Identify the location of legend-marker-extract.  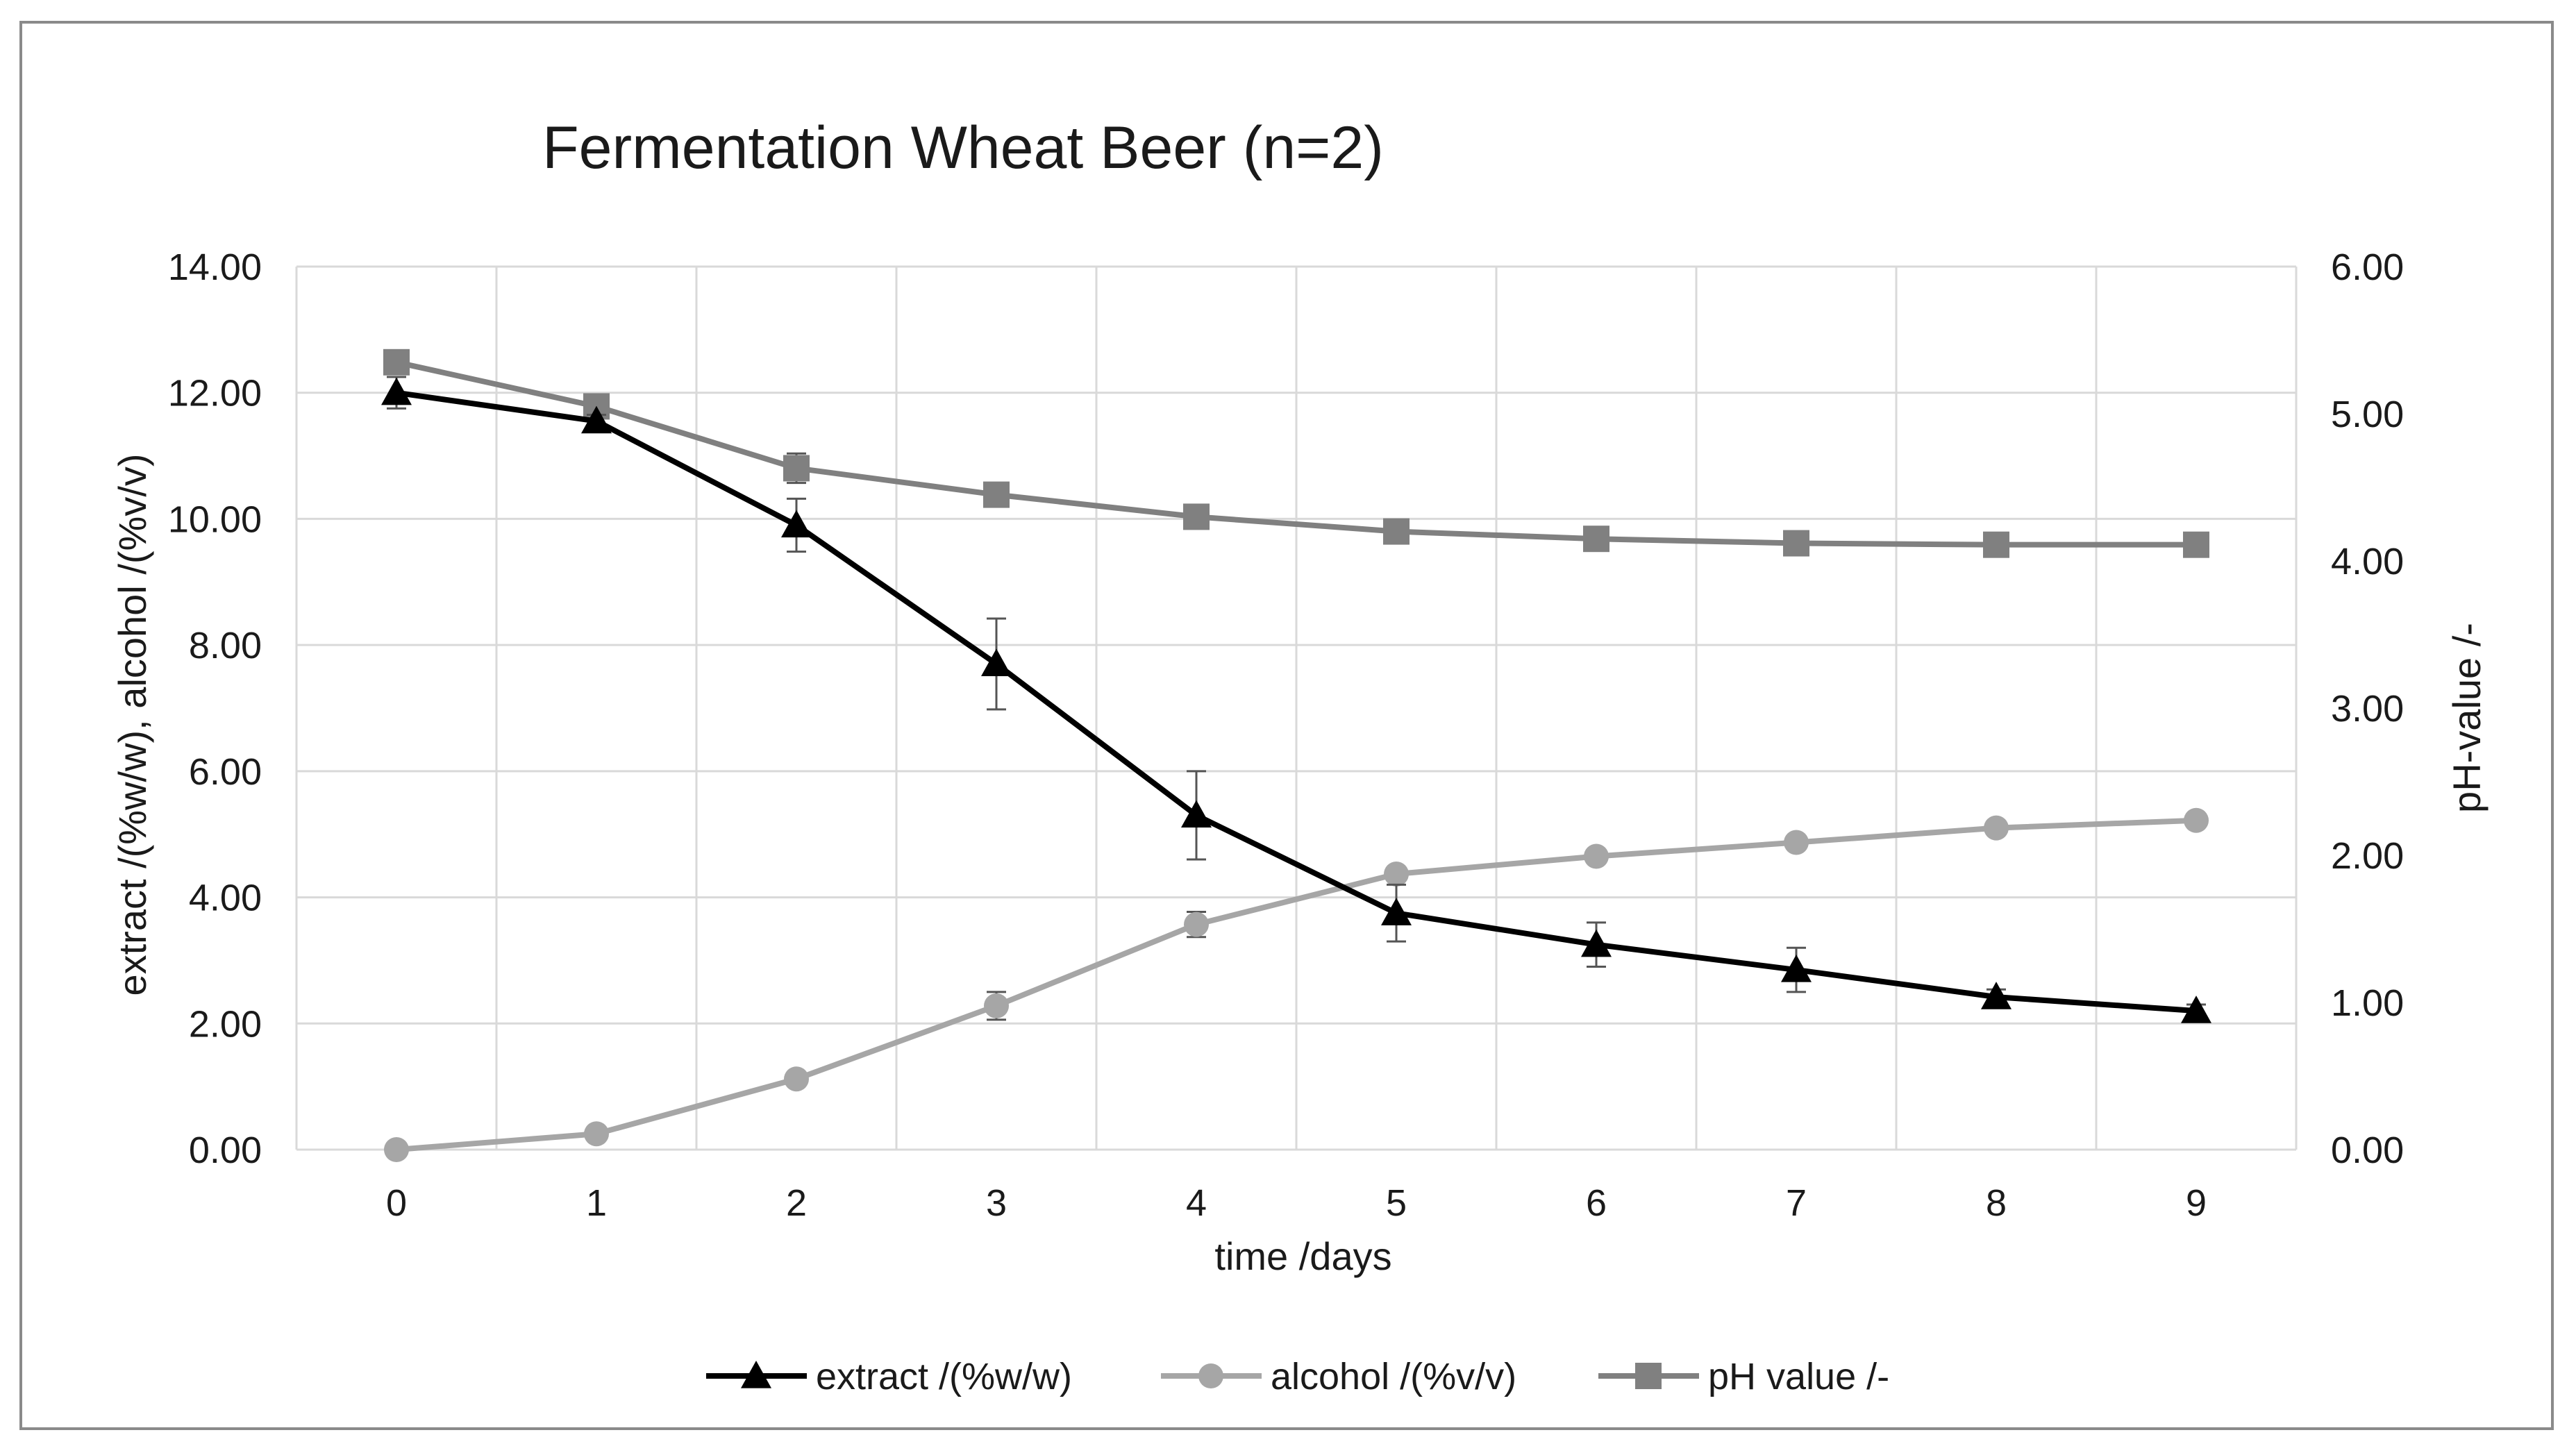
(756, 1374).